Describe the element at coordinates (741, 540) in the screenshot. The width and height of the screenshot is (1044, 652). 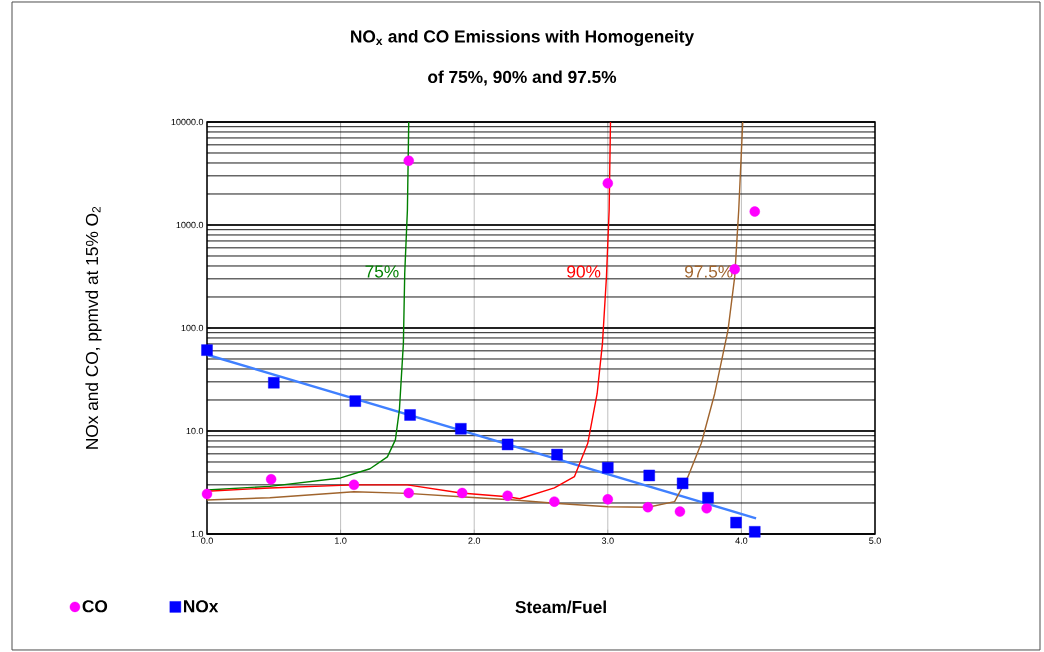
I see `x-tick-label: 4.0` at that location.